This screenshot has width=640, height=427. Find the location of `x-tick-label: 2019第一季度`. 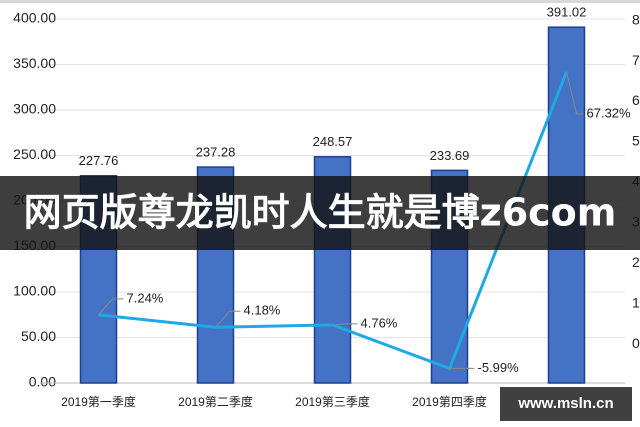

x-tick-label: 2019第一季度 is located at coordinates (98, 401).